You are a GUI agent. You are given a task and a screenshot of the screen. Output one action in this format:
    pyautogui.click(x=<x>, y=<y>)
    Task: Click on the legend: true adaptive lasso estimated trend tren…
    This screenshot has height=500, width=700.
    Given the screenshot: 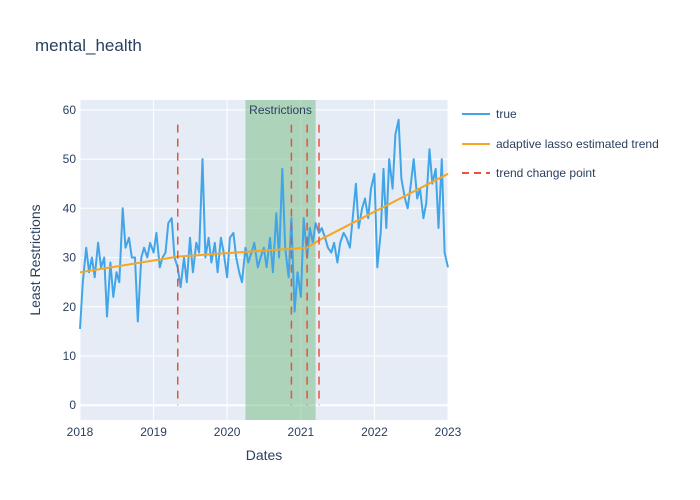 What is the action you would take?
    pyautogui.click(x=560, y=143)
    